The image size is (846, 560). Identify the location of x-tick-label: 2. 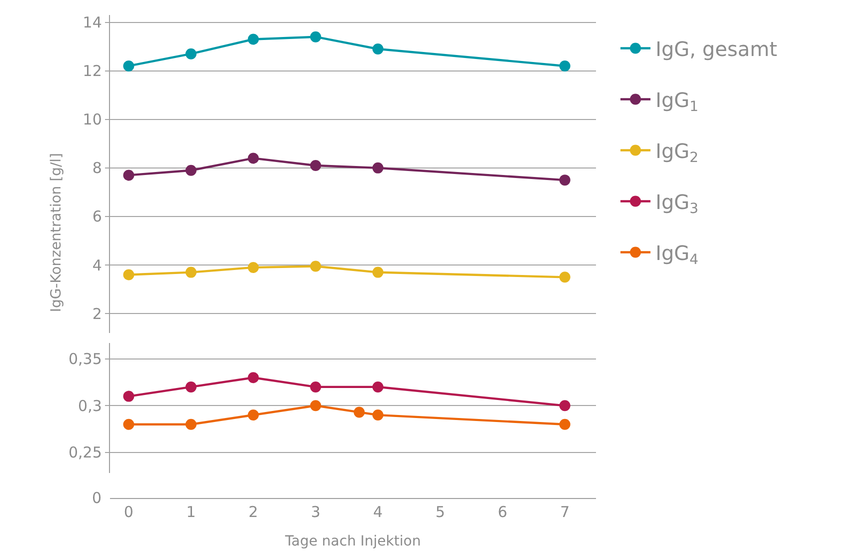
(253, 512).